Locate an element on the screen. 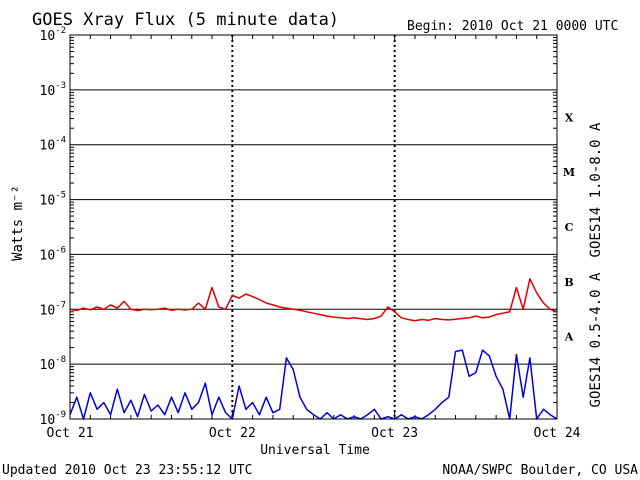  chart-title: GOES Xray Flux (5 minute data) is located at coordinates (185, 20).